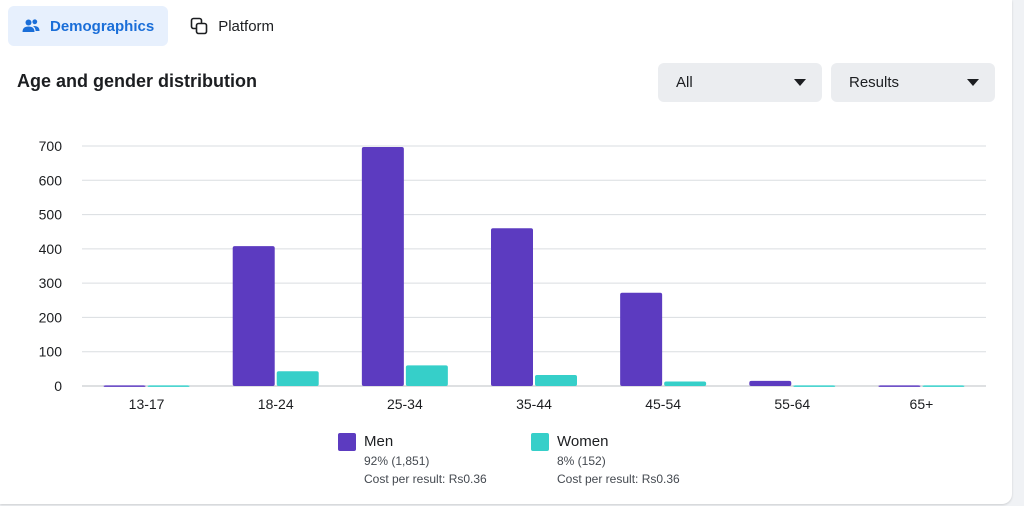 The width and height of the screenshot is (1024, 506). What do you see at coordinates (913, 82) in the screenshot?
I see `metric-filter-dropdown: Results` at bounding box center [913, 82].